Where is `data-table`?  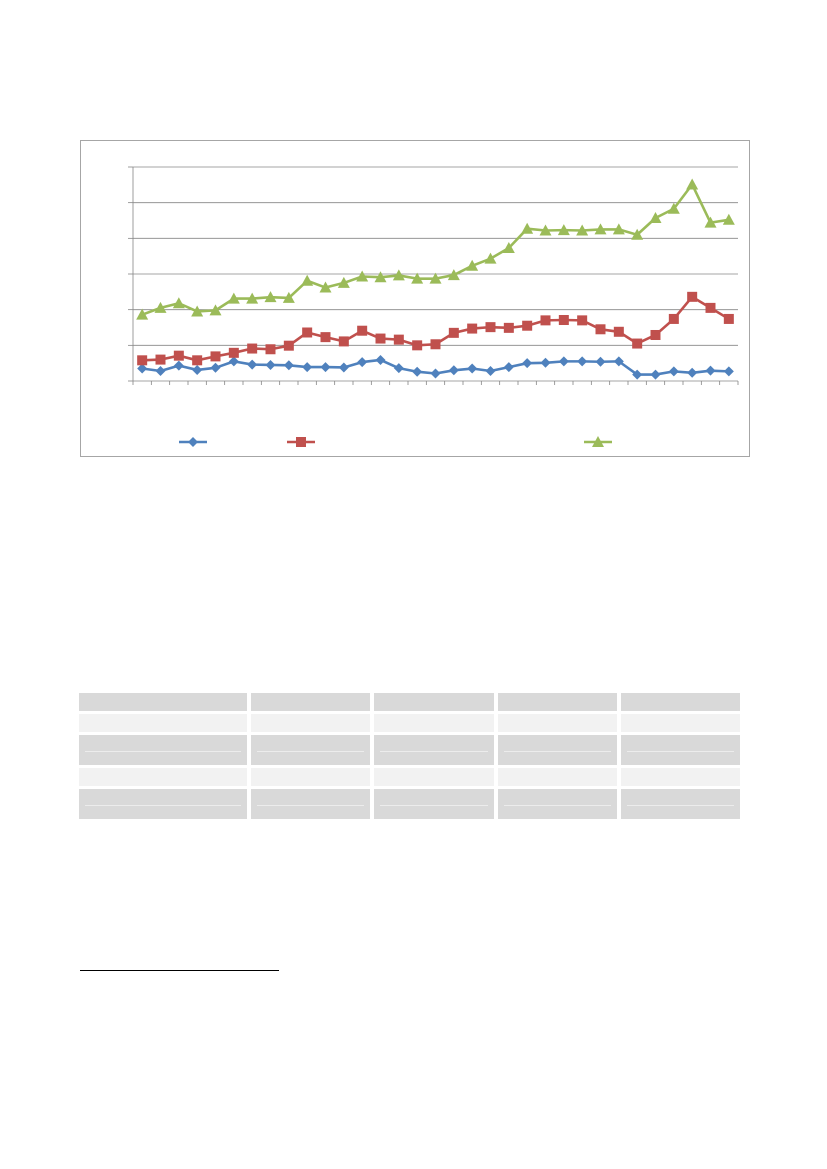
data-table is located at coordinates (409, 756).